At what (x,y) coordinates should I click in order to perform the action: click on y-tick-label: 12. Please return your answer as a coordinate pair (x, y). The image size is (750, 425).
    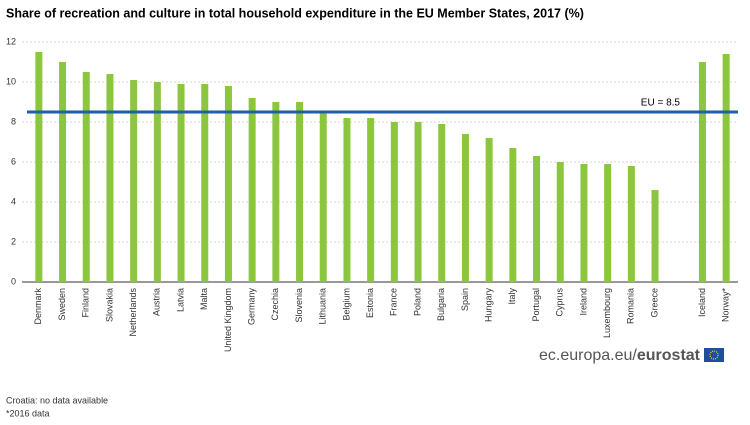
    Looking at the image, I should click on (11, 41).